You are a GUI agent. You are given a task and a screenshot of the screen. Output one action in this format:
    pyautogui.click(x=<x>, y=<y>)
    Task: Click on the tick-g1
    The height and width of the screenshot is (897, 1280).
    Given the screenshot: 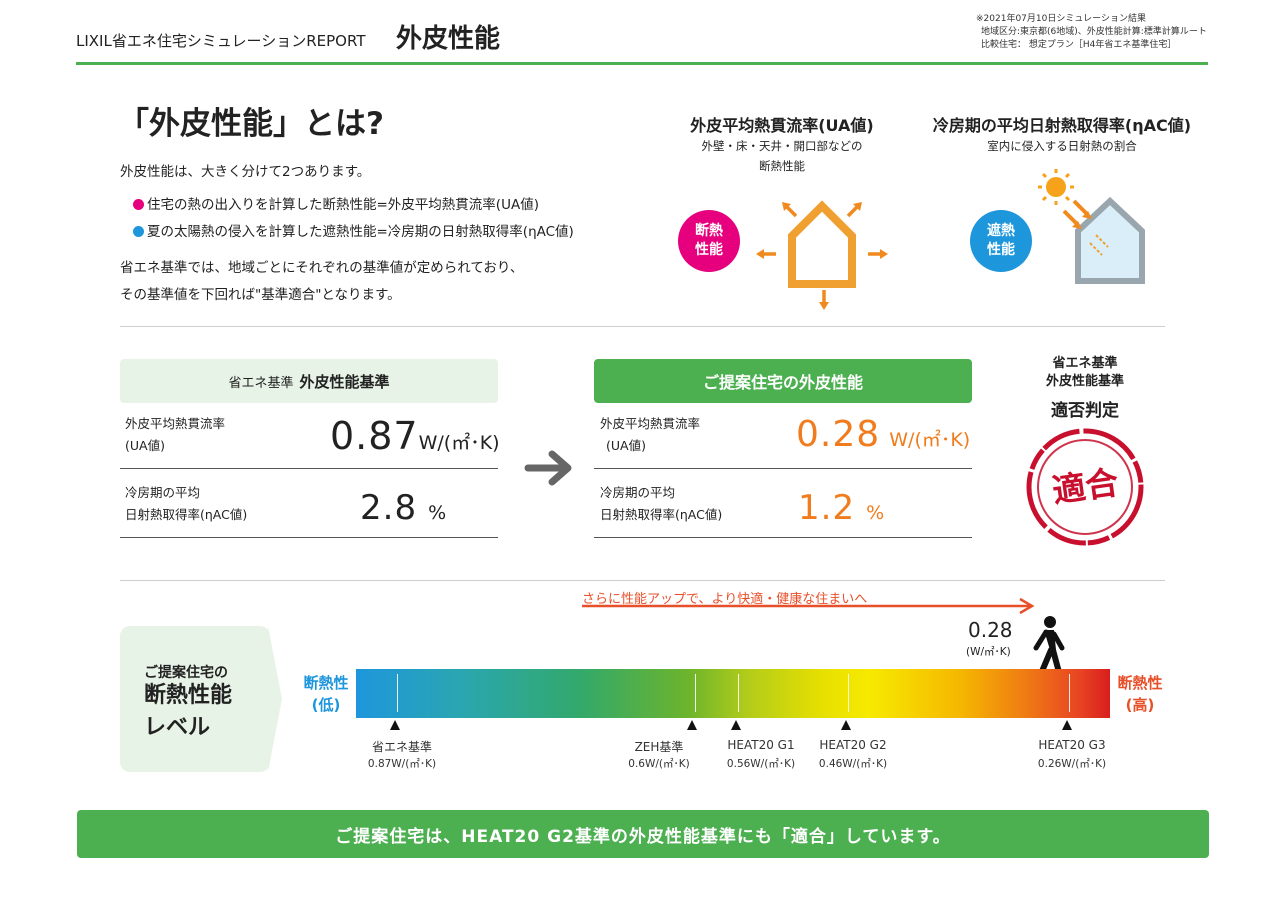 What is the action you would take?
    pyautogui.click(x=738, y=693)
    